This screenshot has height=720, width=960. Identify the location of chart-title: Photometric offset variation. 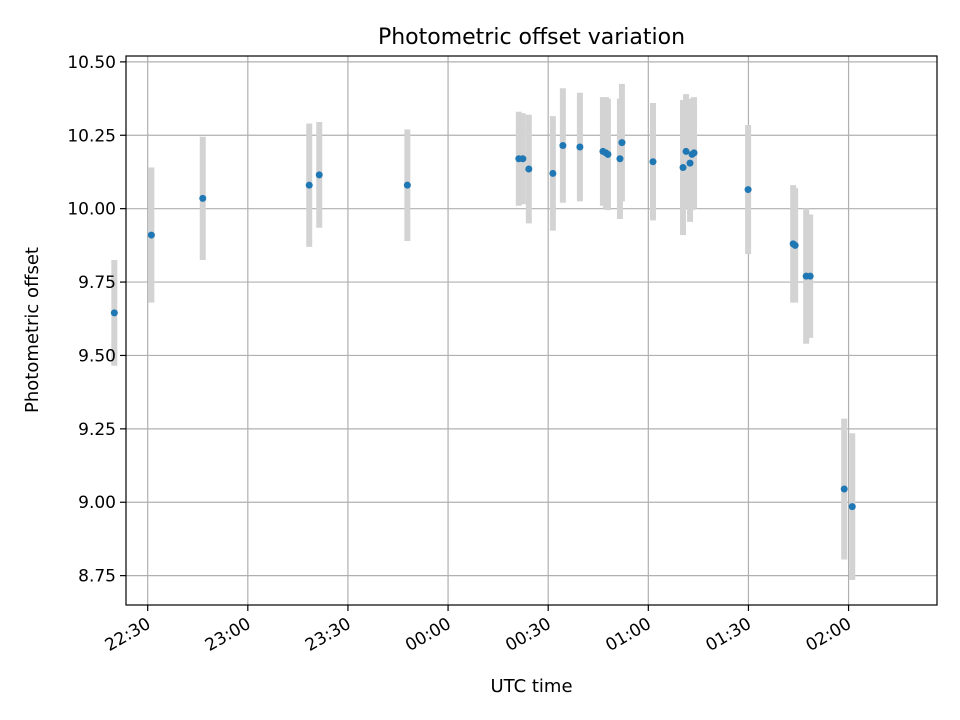
(531, 37).